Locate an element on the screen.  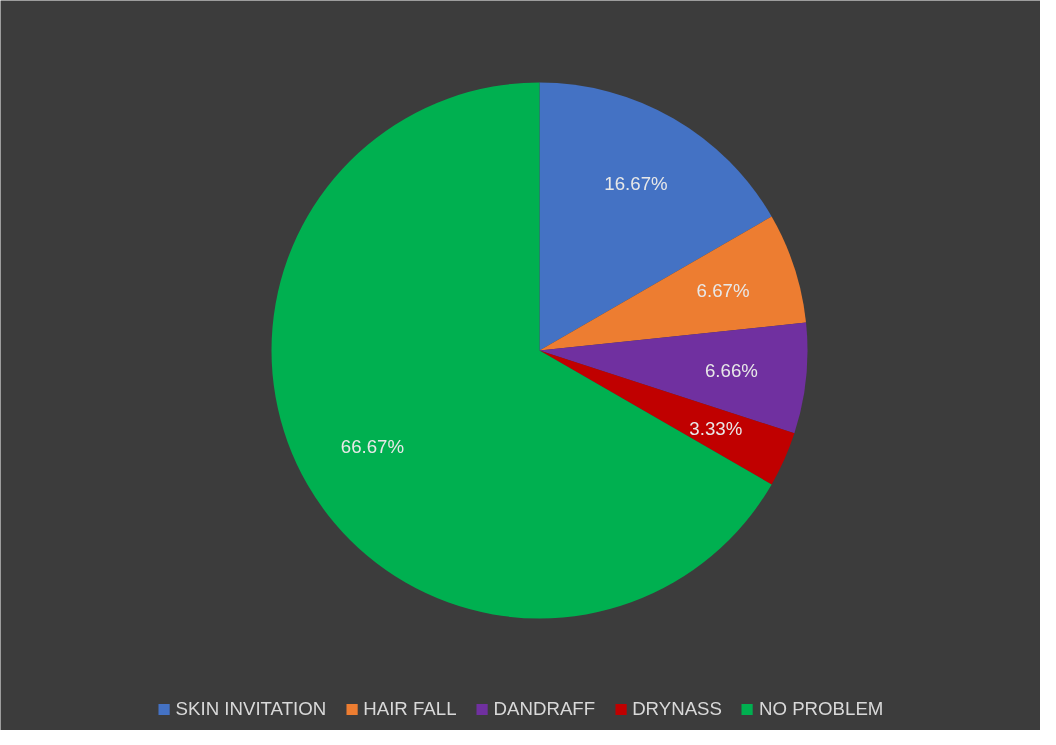
data-label: 3.33% is located at coordinates (716, 429).